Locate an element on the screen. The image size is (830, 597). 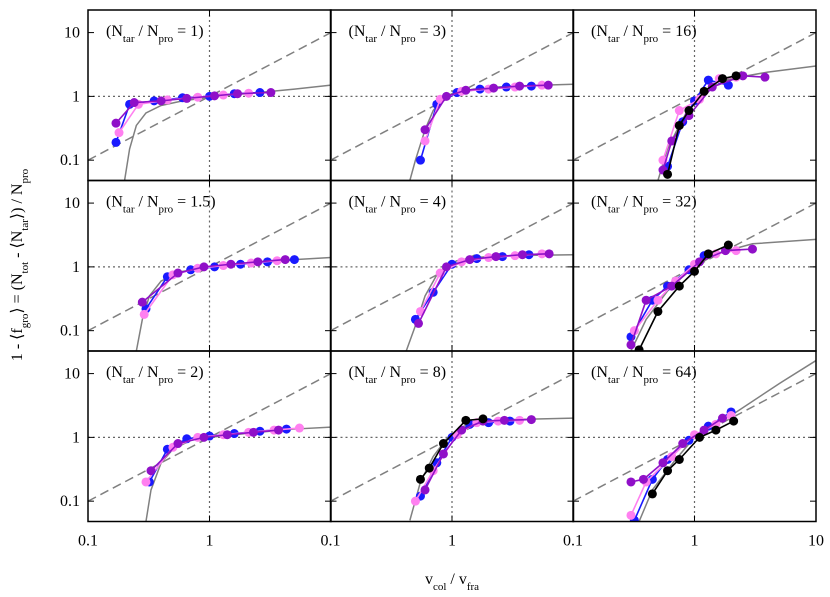
x-axis-label-sub: fra is located at coordinates (473, 587).